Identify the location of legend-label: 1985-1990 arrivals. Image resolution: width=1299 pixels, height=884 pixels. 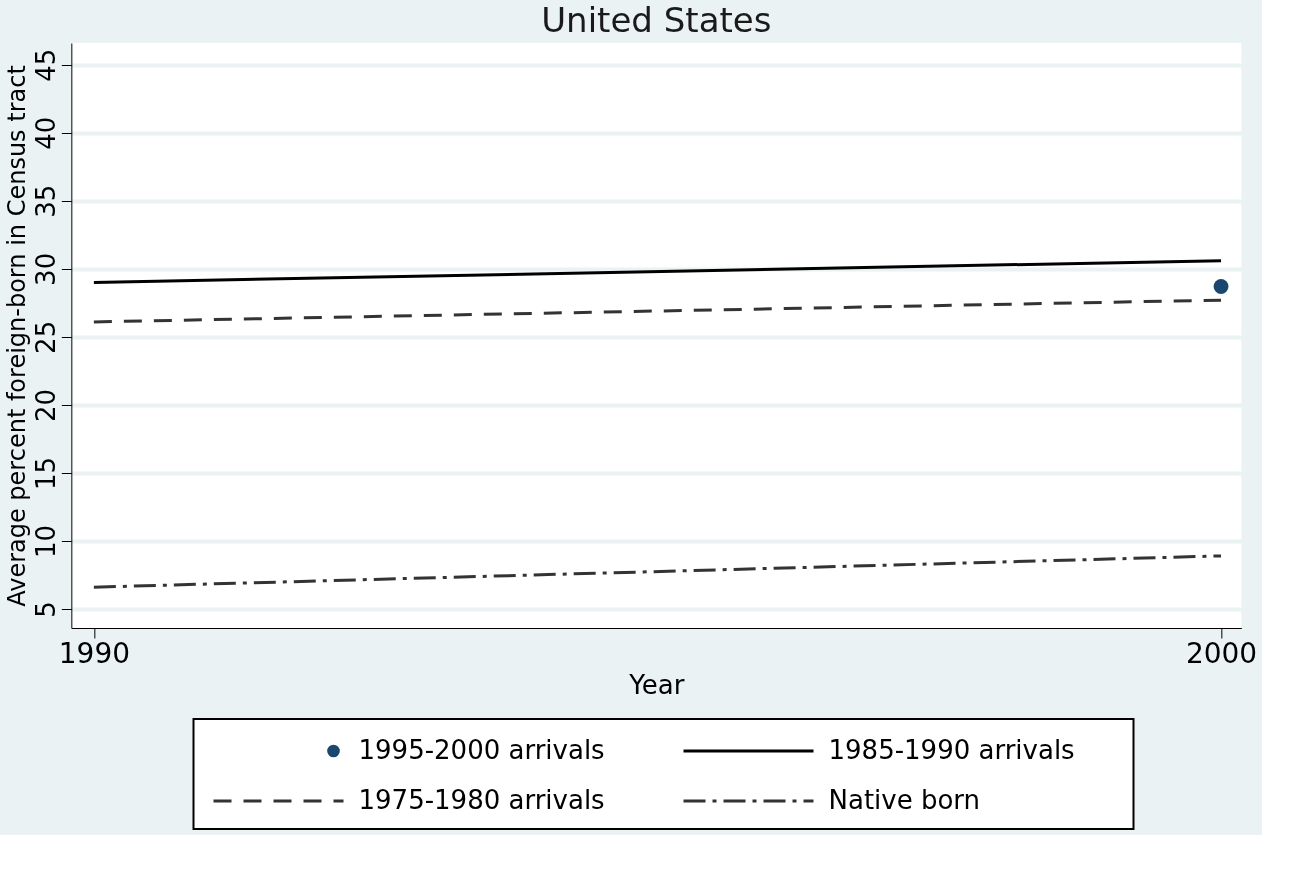
(951, 750).